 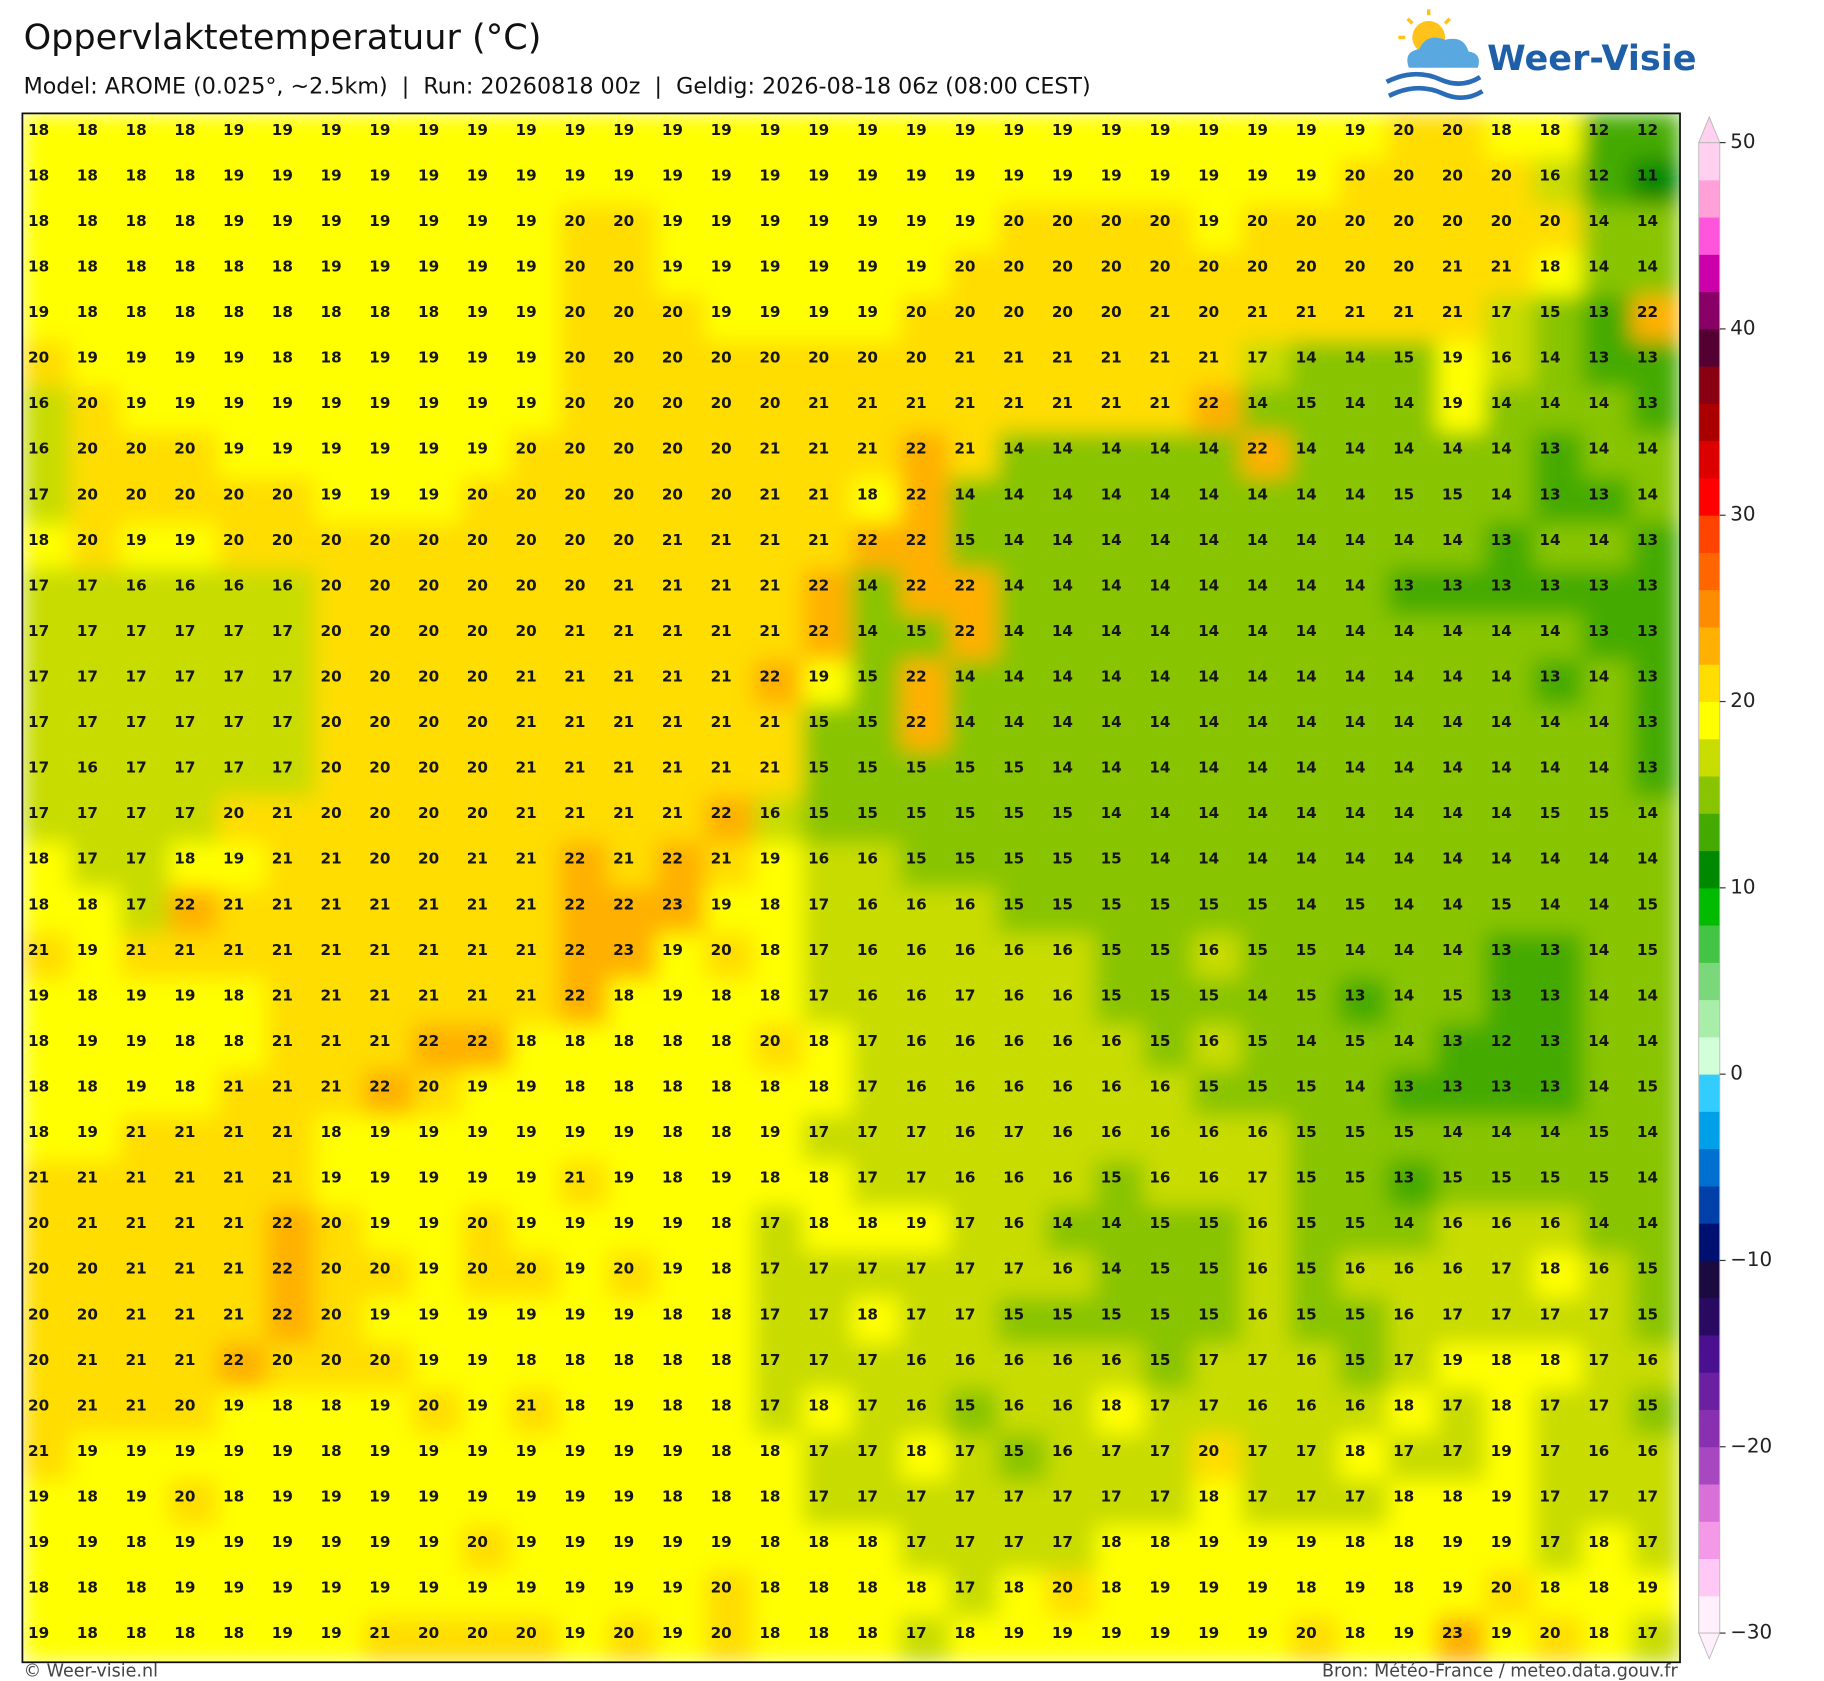 What do you see at coordinates (1647, 768) in the screenshot?
I see `temperature-label: 13` at bounding box center [1647, 768].